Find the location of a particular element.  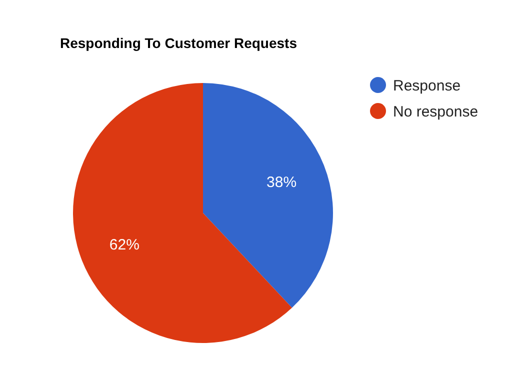

chart-title: Responding To Customer Requests is located at coordinates (179, 43).